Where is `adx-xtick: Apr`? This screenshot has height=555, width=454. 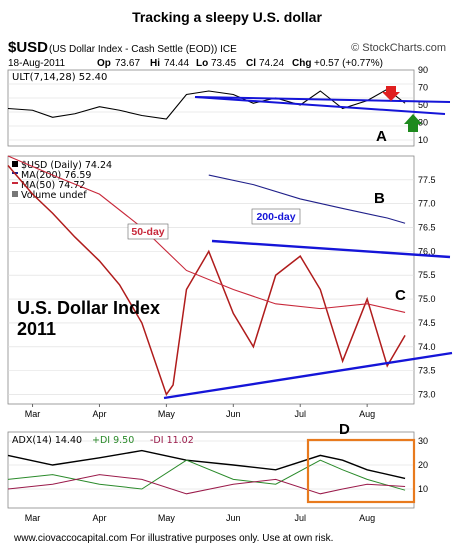 adx-xtick: Apr is located at coordinates (99, 518).